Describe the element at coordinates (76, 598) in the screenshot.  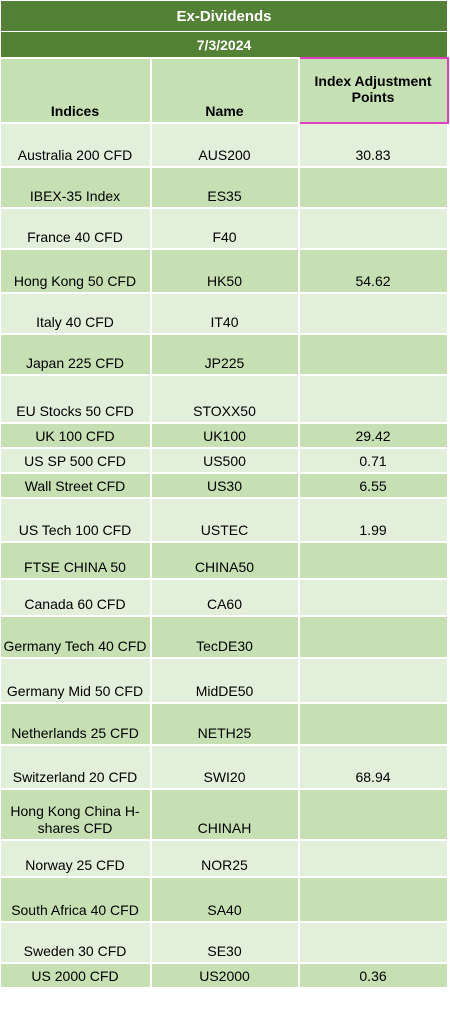
I see `cell-index: Canada 60 CFD` at that location.